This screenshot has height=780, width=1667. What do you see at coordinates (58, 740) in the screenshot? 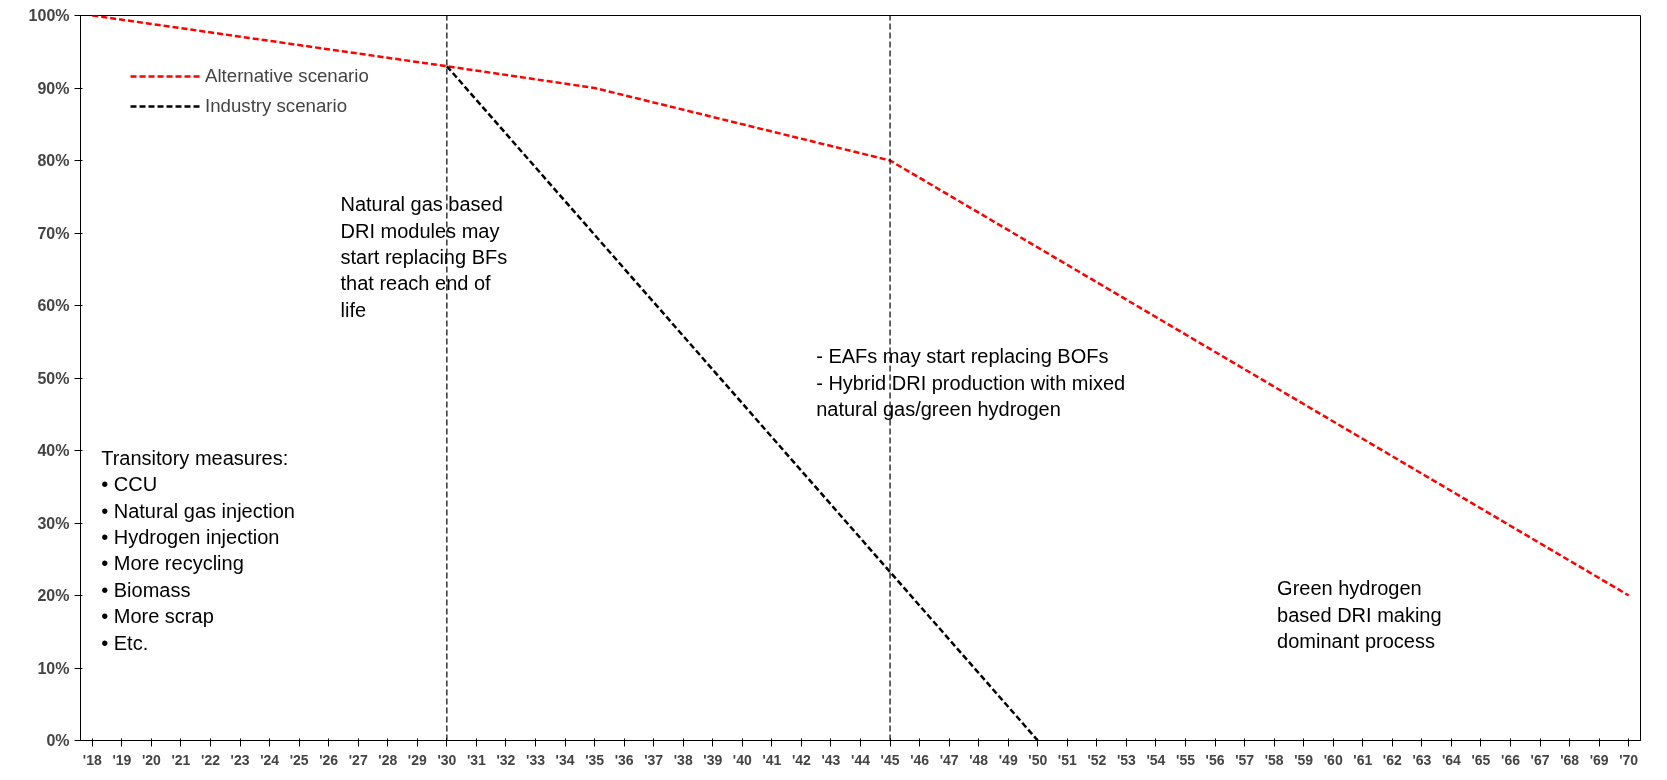
I see `y-tick-label: 0%` at bounding box center [58, 740].